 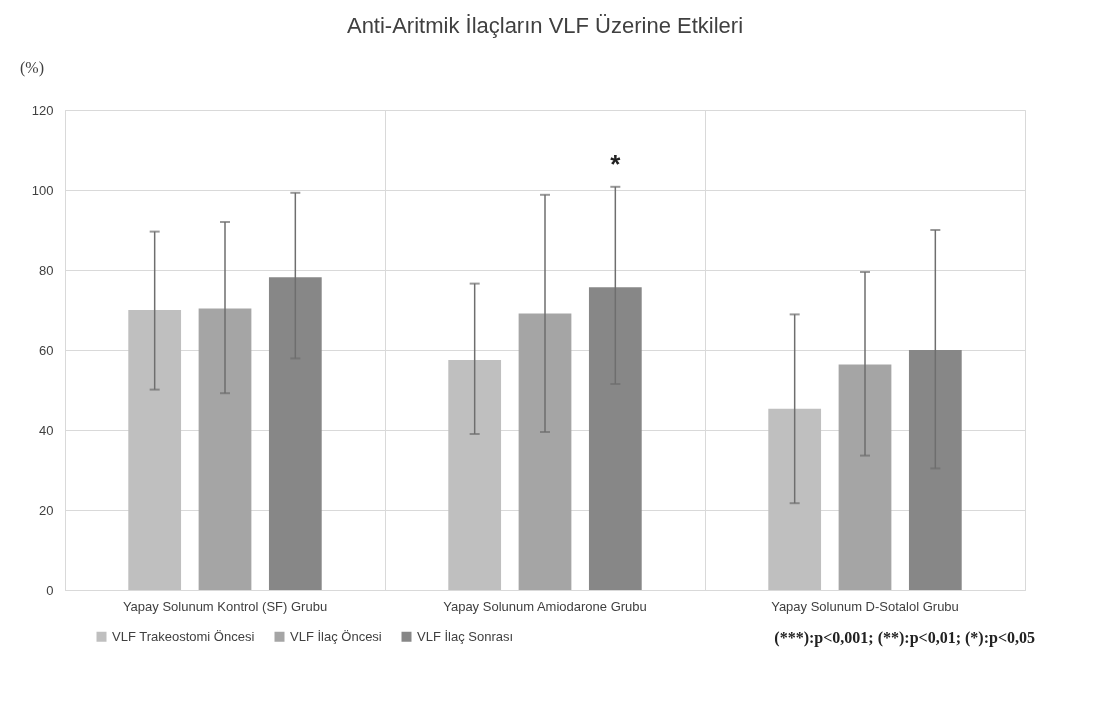 What do you see at coordinates (46, 270) in the screenshot?
I see `y-tick-label: 80` at bounding box center [46, 270].